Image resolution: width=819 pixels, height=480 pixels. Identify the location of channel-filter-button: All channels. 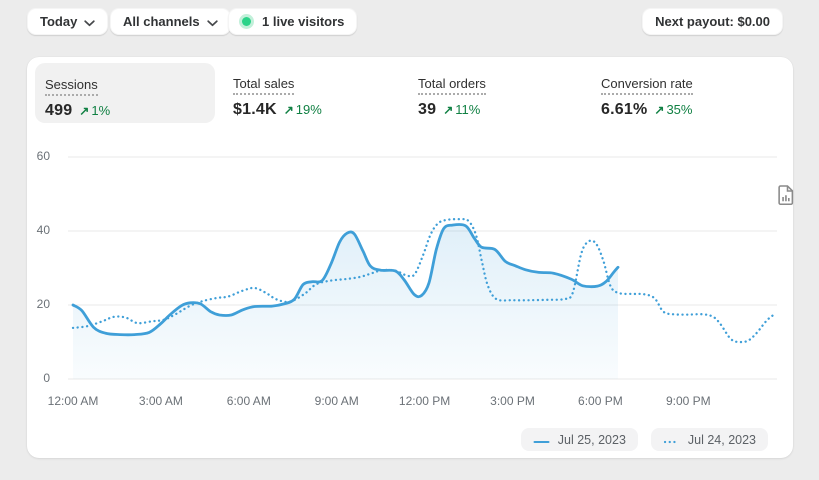
(170, 21).